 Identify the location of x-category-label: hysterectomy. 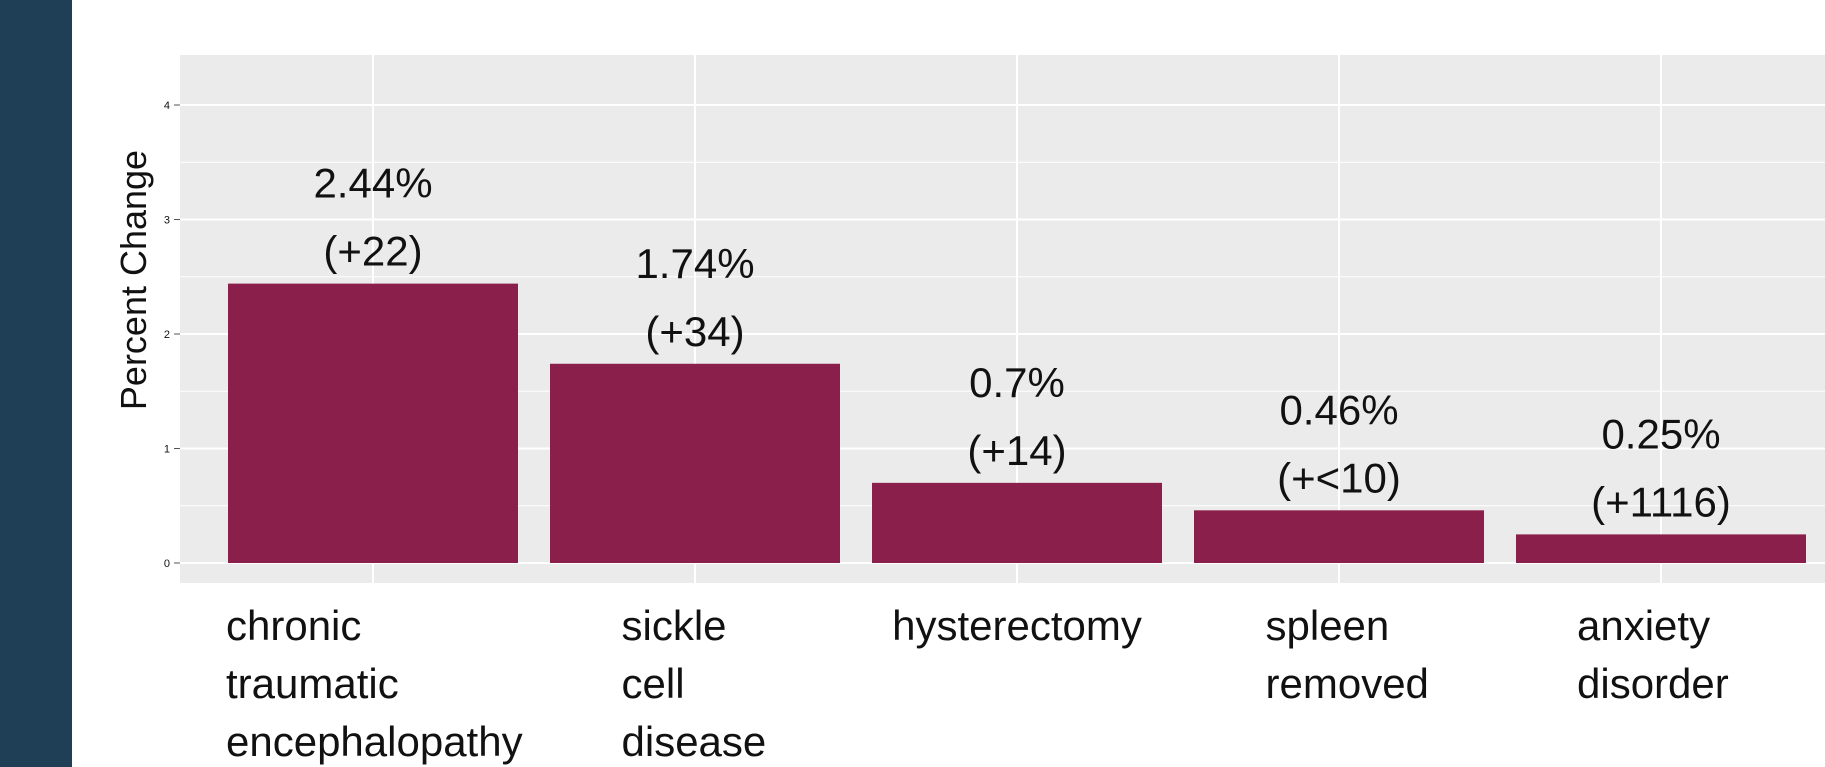
(1017, 625).